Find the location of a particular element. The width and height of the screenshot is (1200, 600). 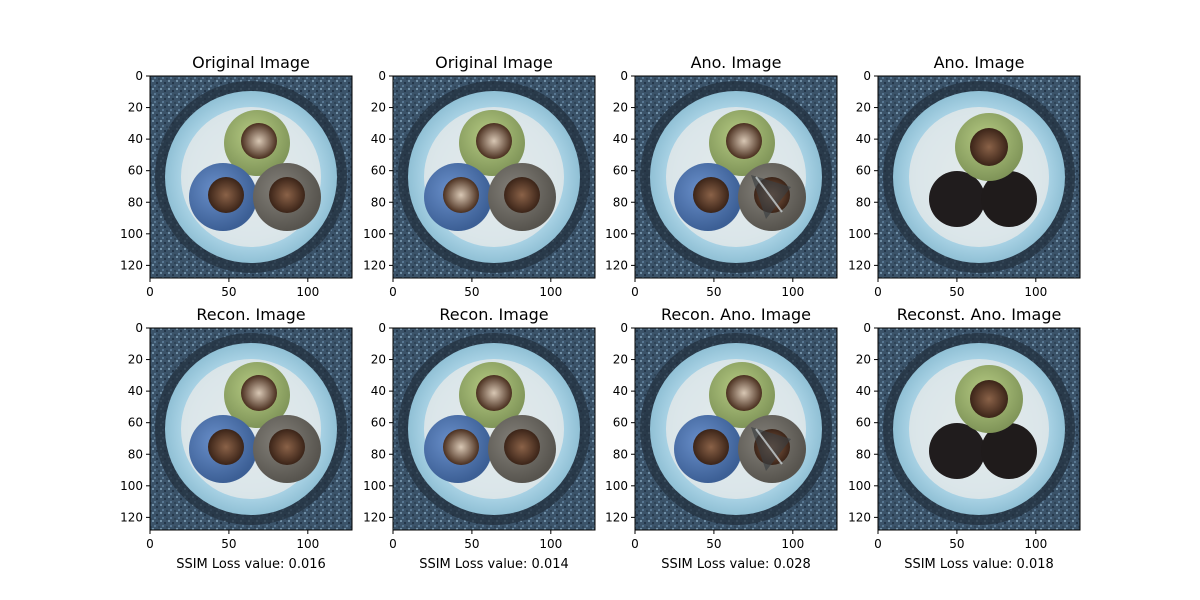

subplot-title: Original Image is located at coordinates (494, 62).